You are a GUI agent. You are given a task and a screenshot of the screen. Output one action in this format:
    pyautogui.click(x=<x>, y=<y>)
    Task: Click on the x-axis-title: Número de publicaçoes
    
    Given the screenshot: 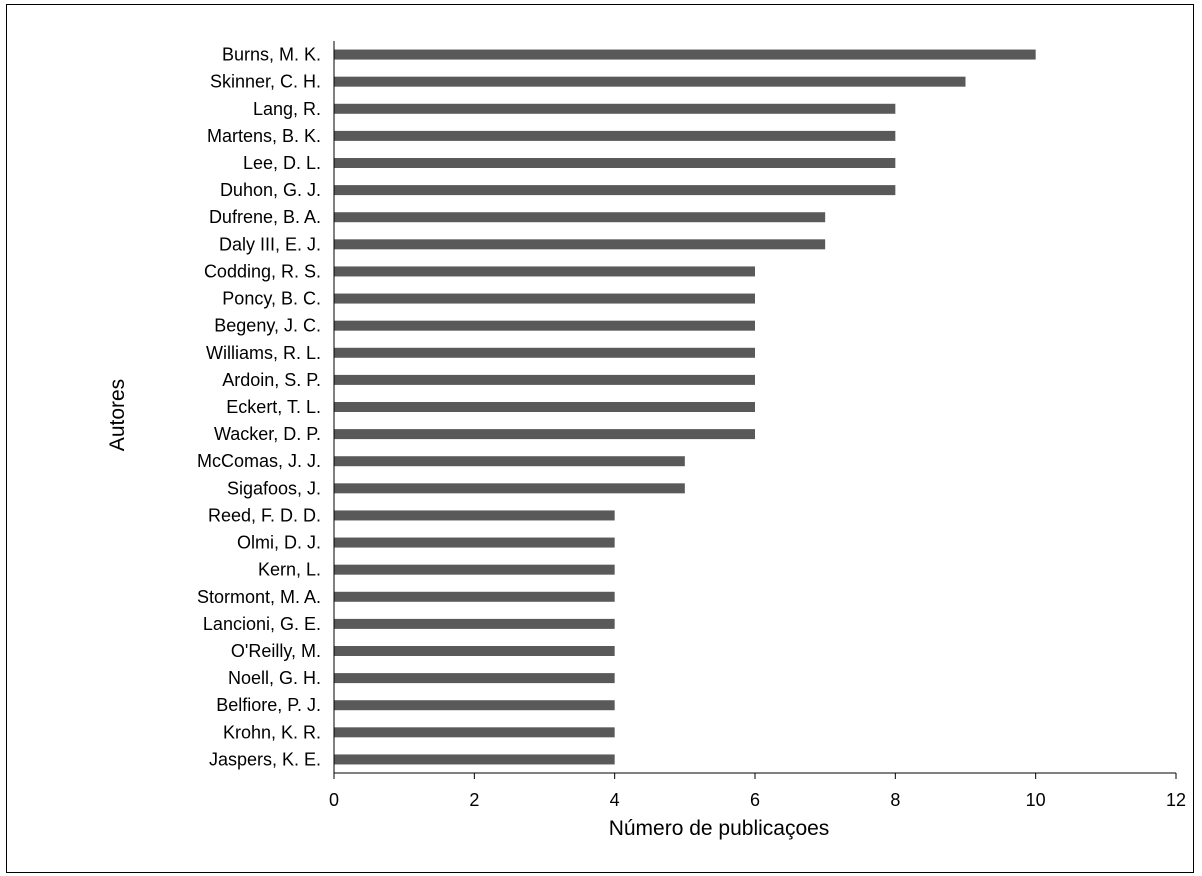 What is the action you would take?
    pyautogui.click(x=719, y=828)
    